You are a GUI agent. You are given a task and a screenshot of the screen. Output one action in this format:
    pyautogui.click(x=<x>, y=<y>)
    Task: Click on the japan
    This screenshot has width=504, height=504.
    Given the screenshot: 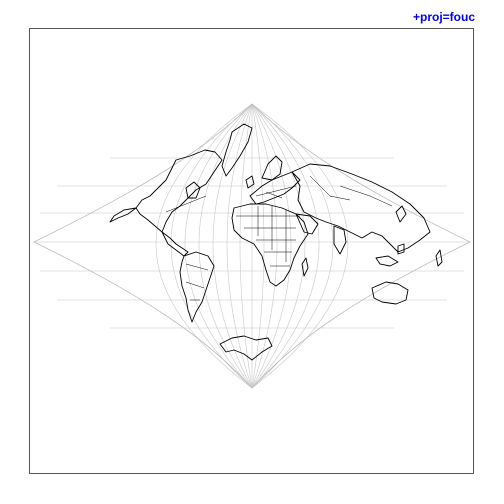 What is the action you would take?
    pyautogui.click(x=401, y=214)
    